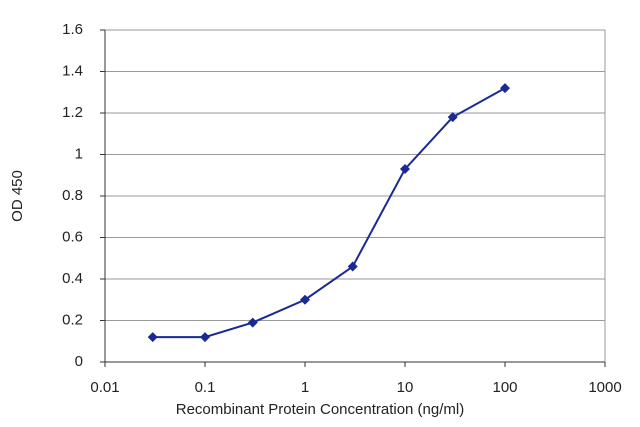 The image size is (640, 427). What do you see at coordinates (79, 153) in the screenshot?
I see `y-tick-label: 1` at bounding box center [79, 153].